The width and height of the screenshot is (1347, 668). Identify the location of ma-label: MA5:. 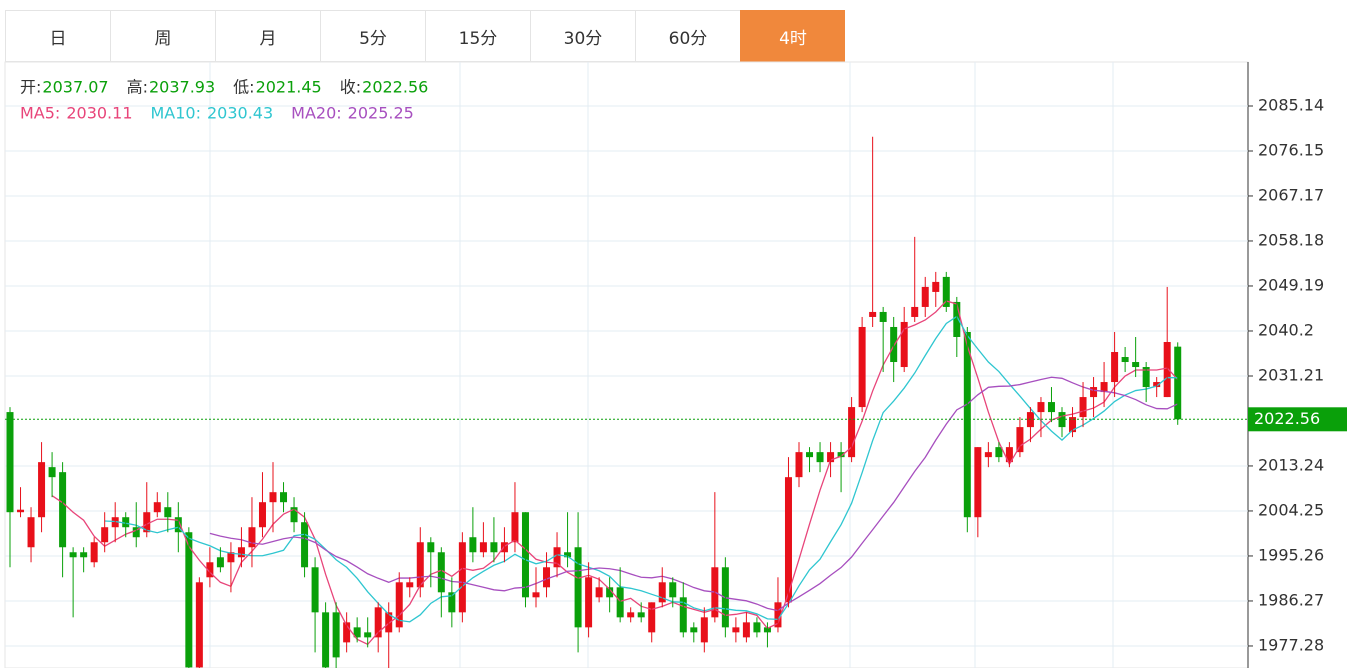
(40, 113).